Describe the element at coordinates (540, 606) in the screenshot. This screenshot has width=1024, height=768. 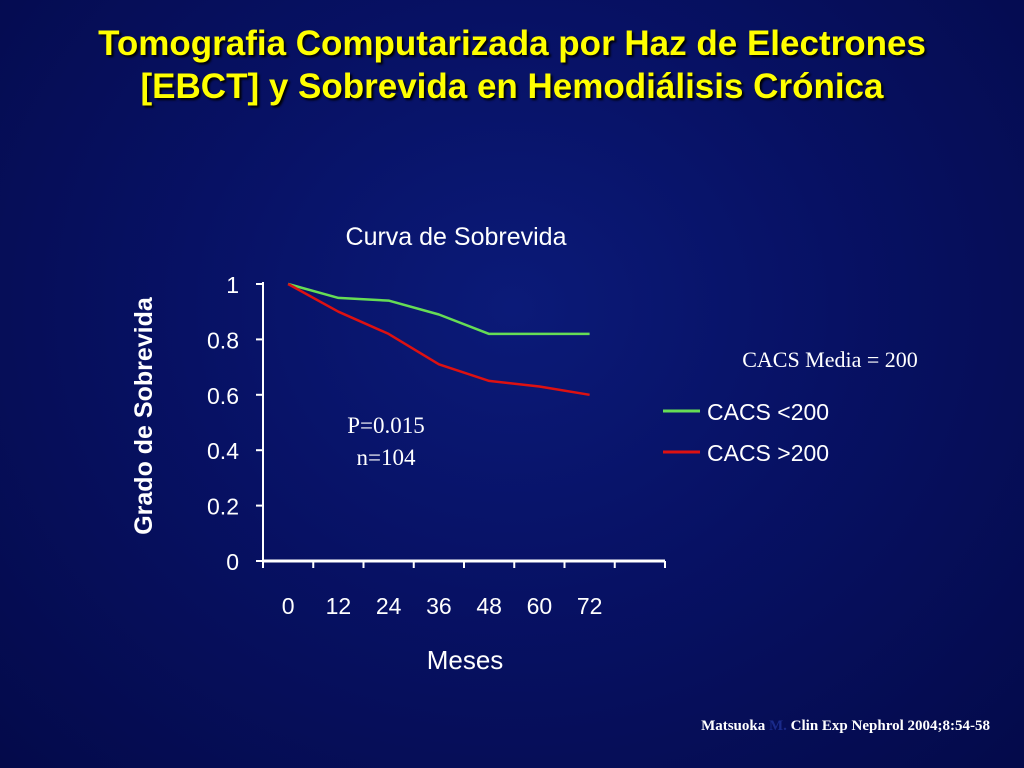
I see `x-tick-label: 60` at that location.